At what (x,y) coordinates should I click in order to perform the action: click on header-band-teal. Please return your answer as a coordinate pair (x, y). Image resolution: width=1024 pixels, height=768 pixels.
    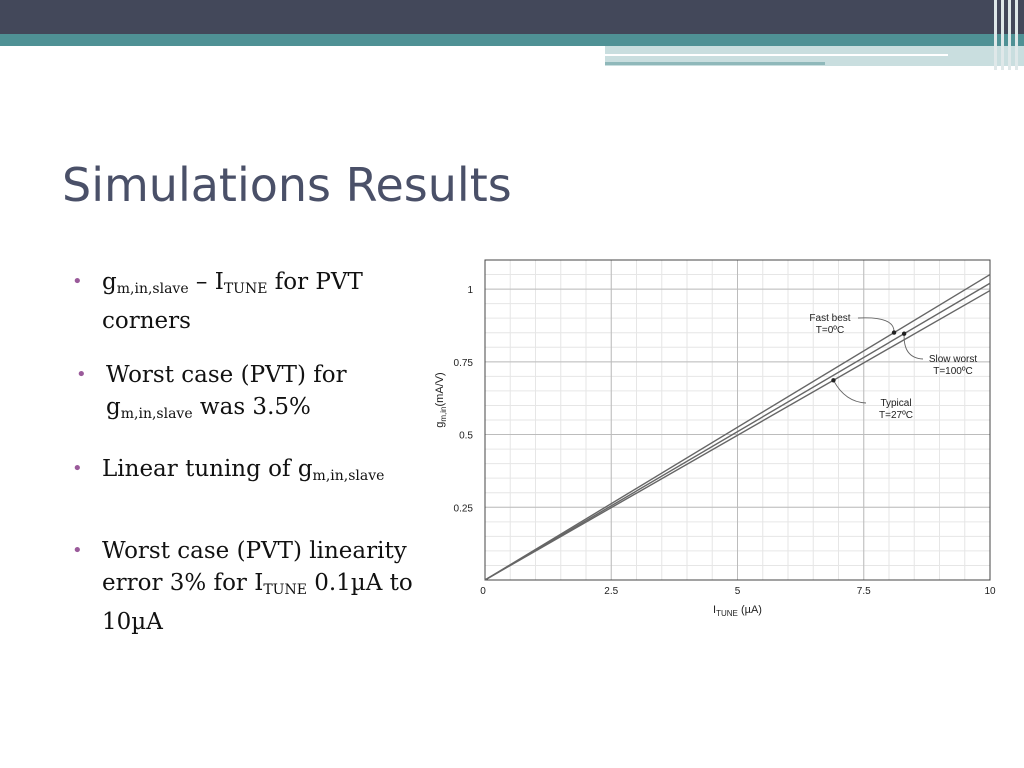
    Looking at the image, I should click on (512, 40).